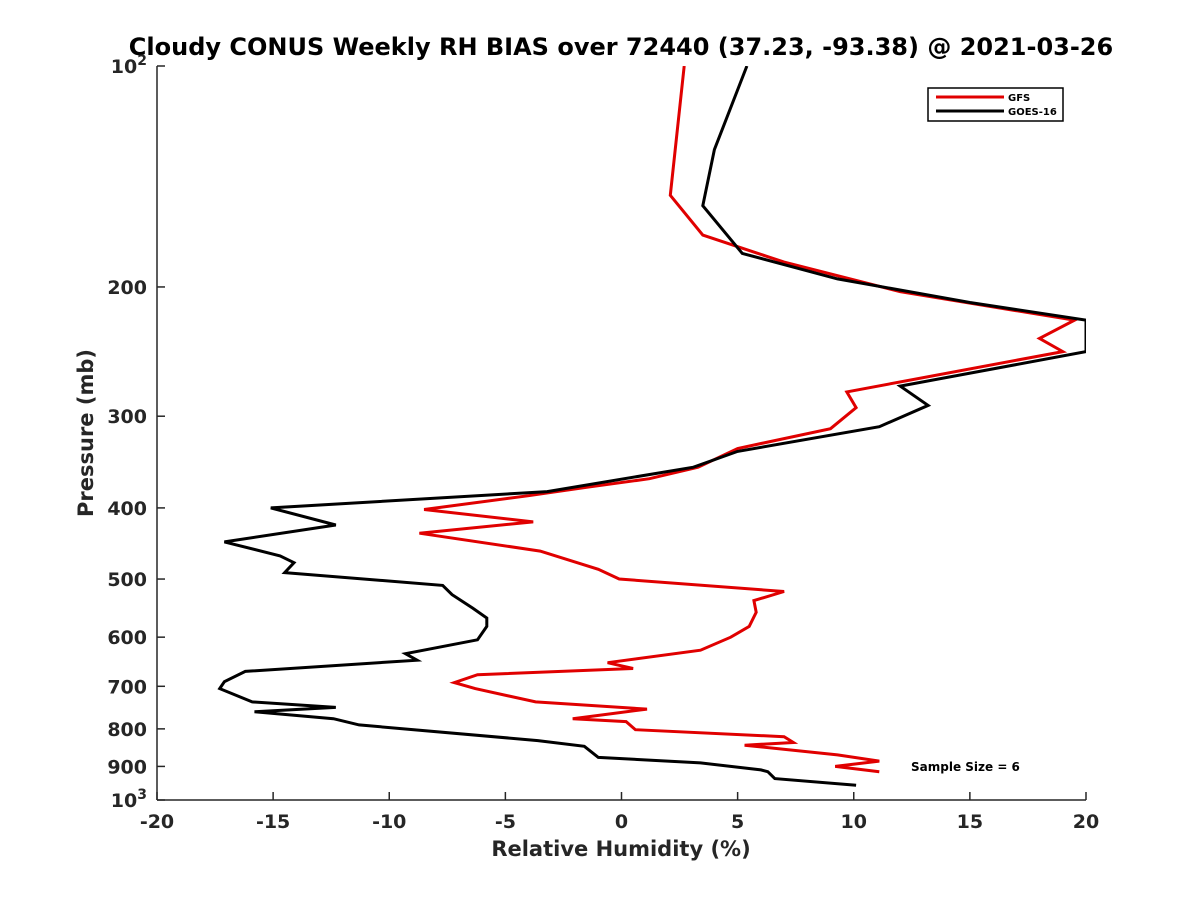 The image size is (1200, 900). I want to click on y-tick-label: 600, so click(127, 638).